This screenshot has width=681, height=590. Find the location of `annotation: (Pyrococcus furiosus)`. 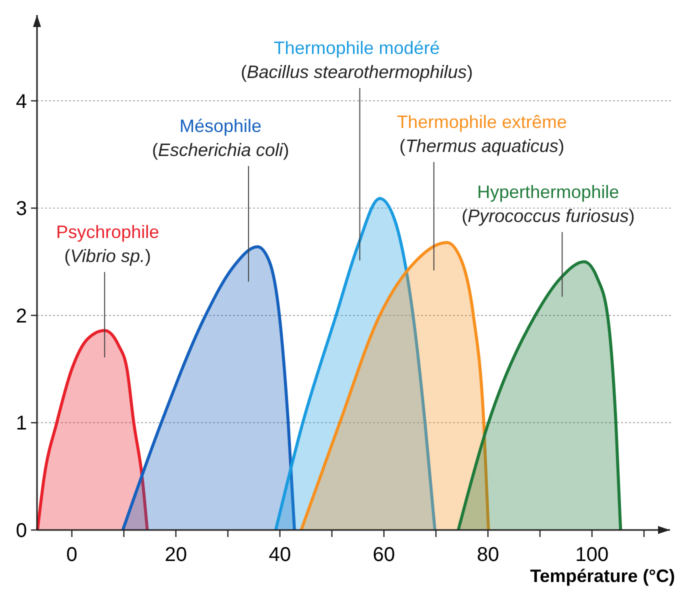

annotation: (Pyrococcus furiosus) is located at coordinates (548, 216).